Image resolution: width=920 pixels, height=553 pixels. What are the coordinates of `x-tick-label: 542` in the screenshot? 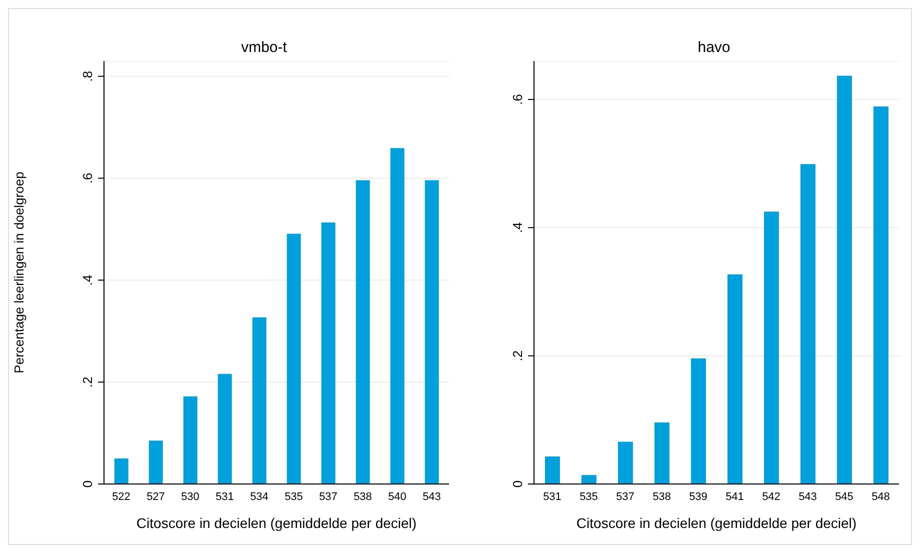 It's located at (771, 496).